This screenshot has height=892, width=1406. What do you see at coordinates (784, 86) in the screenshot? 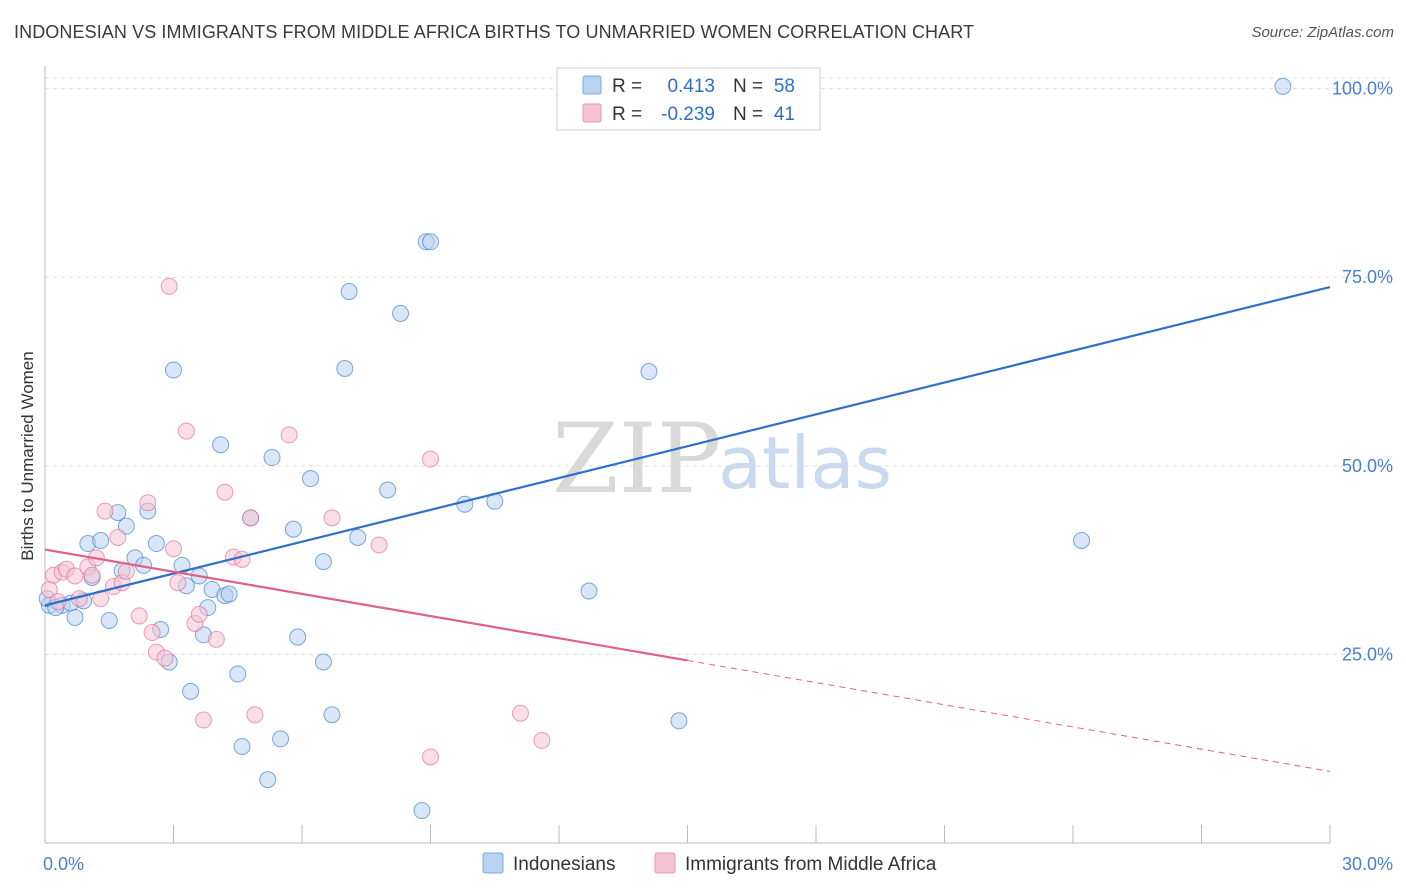
I see `legend-n-value-1: 58` at bounding box center [784, 86].